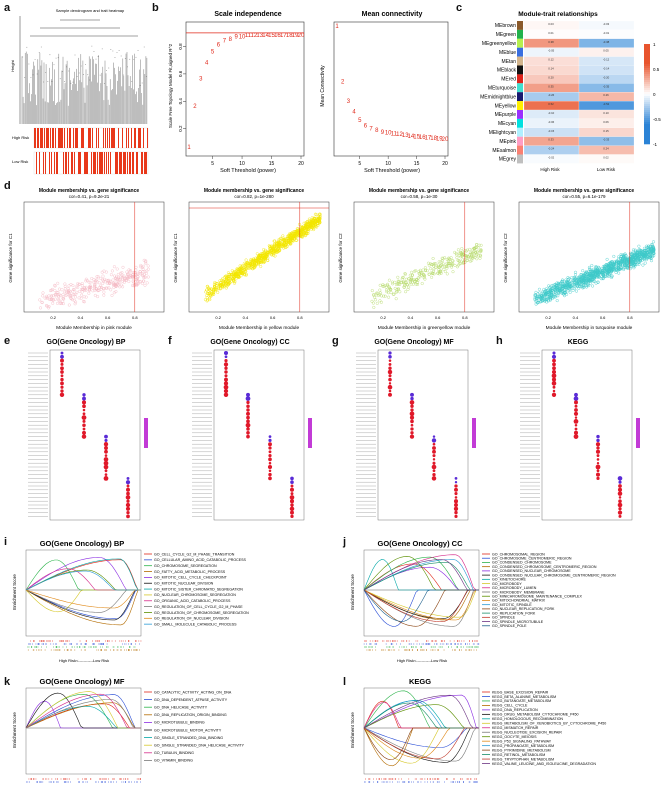  I want to click on gsea-legend-term: GO_NUCLEAR_CHROMOSOME_SEGREGATION, so click(195, 595).